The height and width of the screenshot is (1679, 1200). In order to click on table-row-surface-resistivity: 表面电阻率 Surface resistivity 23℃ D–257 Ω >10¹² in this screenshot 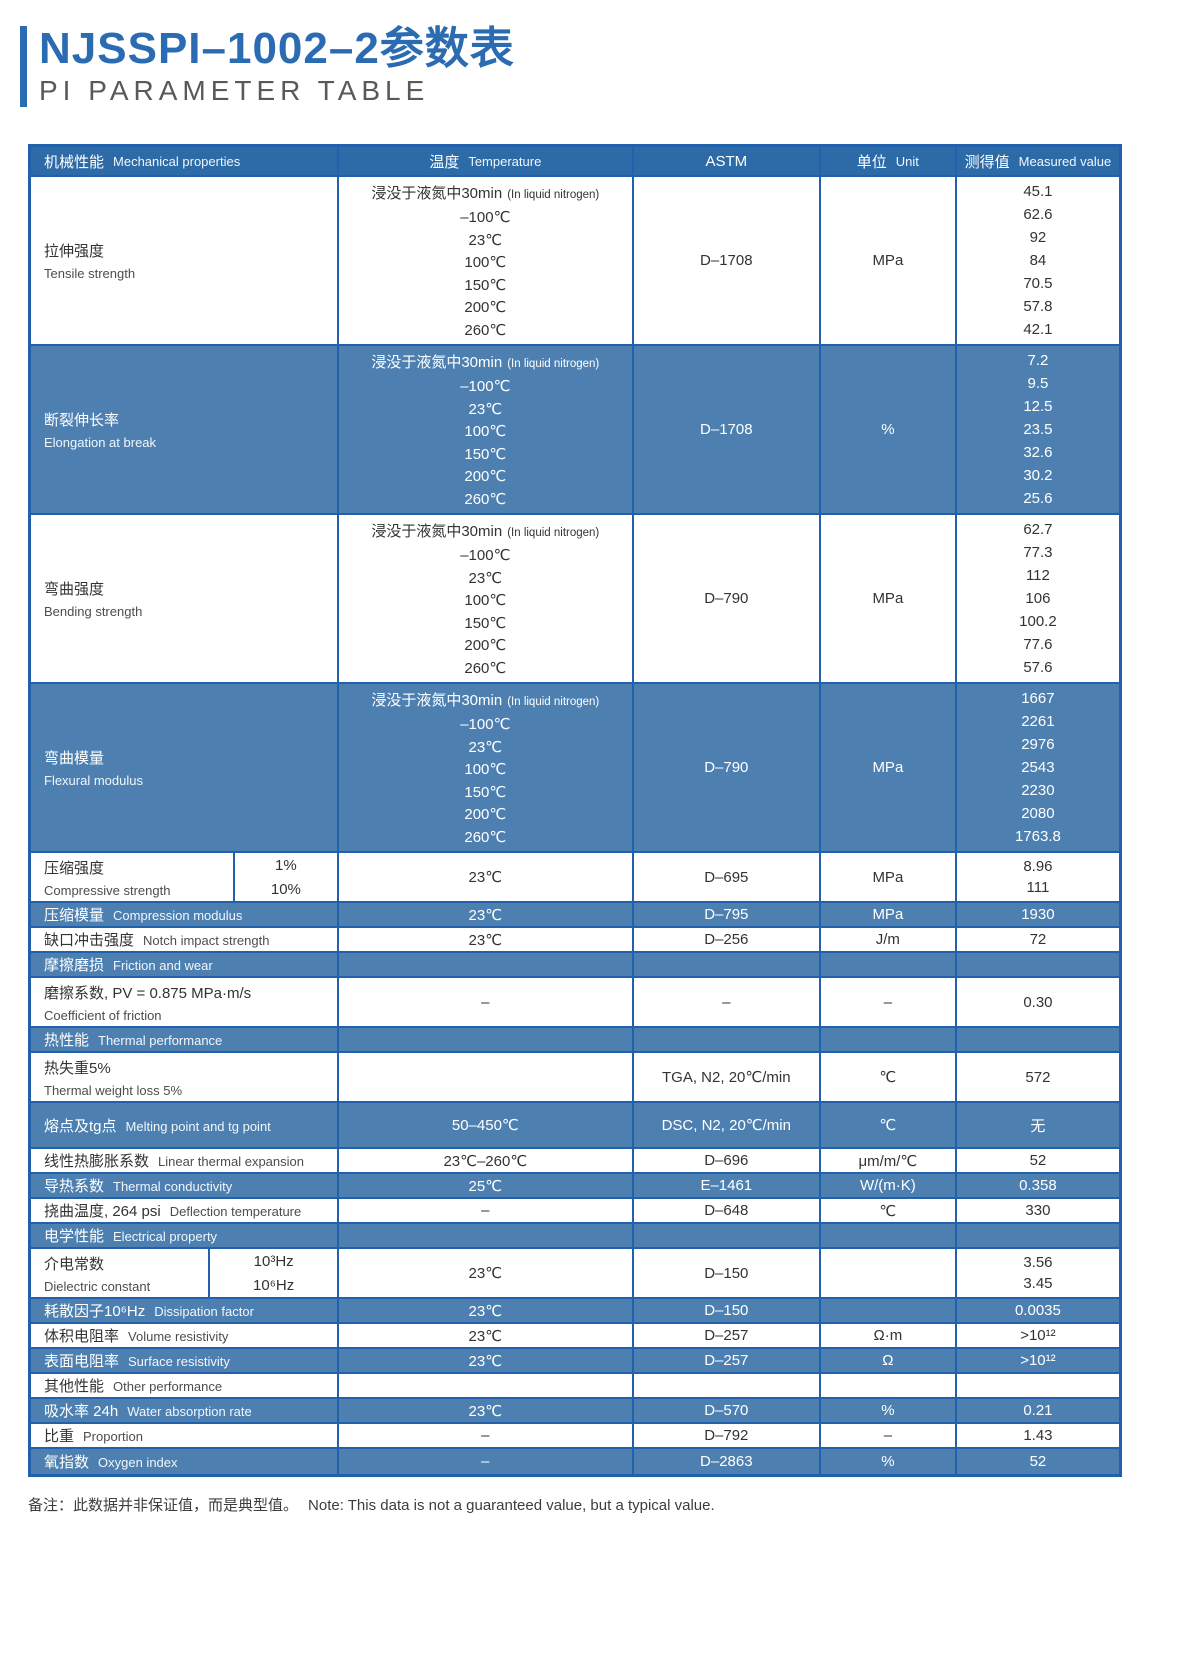, I will do `click(575, 1362)`.